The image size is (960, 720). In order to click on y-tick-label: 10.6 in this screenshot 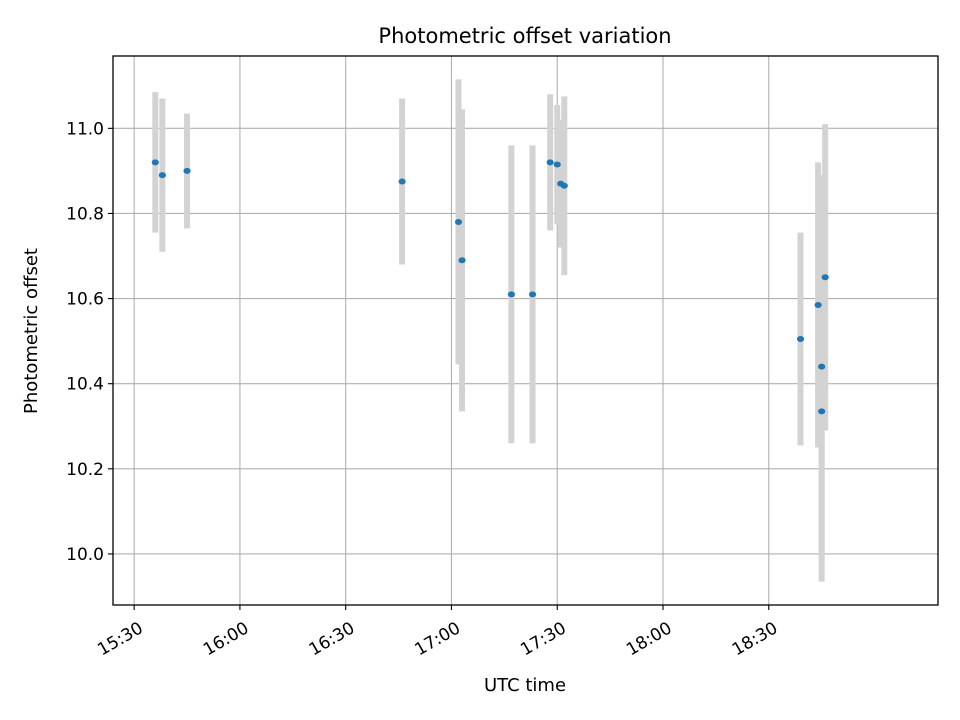, I will do `click(85, 300)`.